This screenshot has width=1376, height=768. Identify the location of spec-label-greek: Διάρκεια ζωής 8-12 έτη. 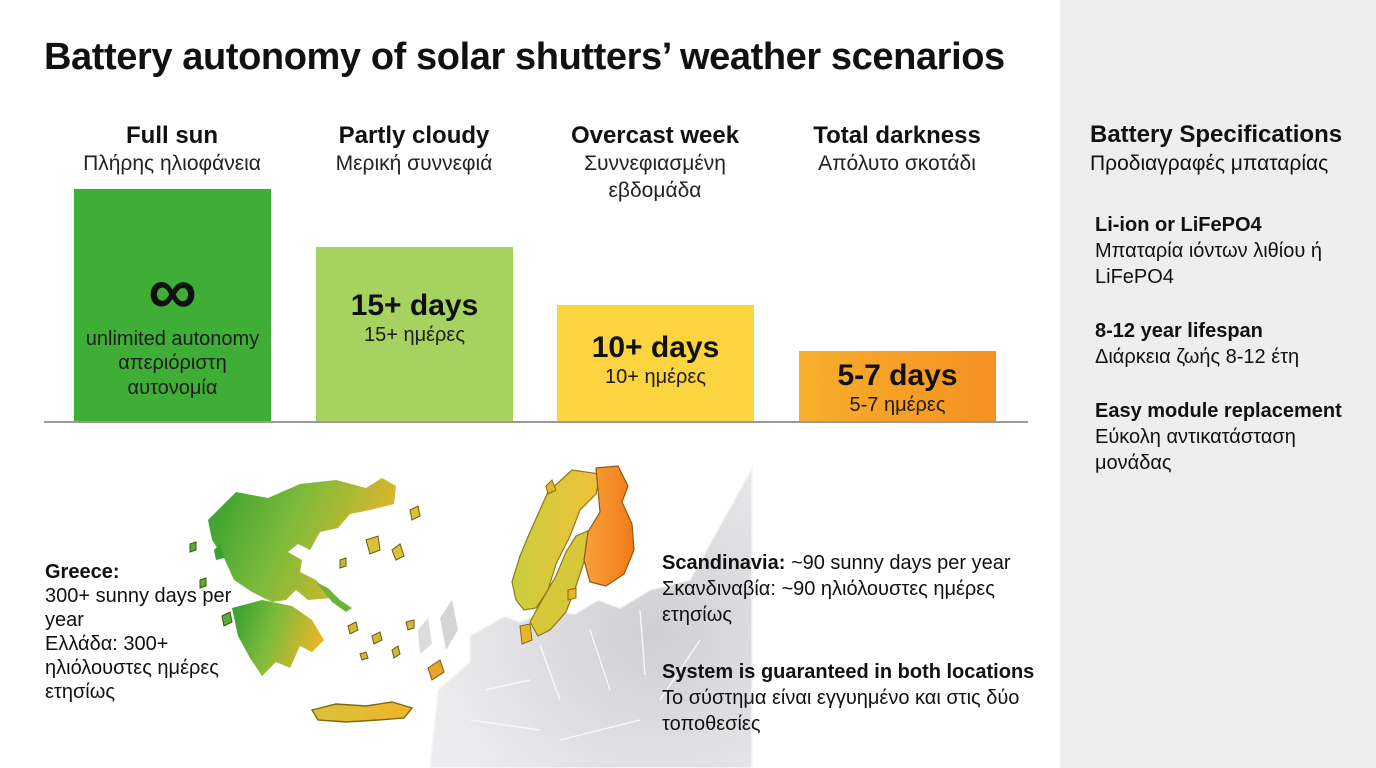
(1197, 357).